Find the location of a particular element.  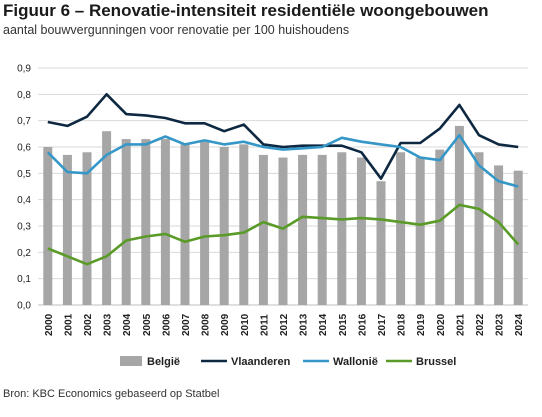

x-tick-label: 2005 is located at coordinates (147, 324).